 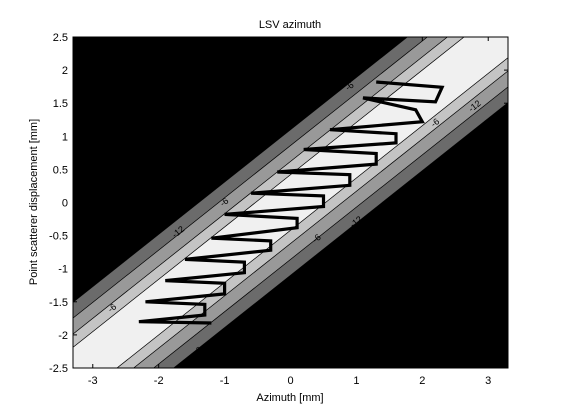 I want to click on chart-title: LSV azimuth, so click(x=290, y=25).